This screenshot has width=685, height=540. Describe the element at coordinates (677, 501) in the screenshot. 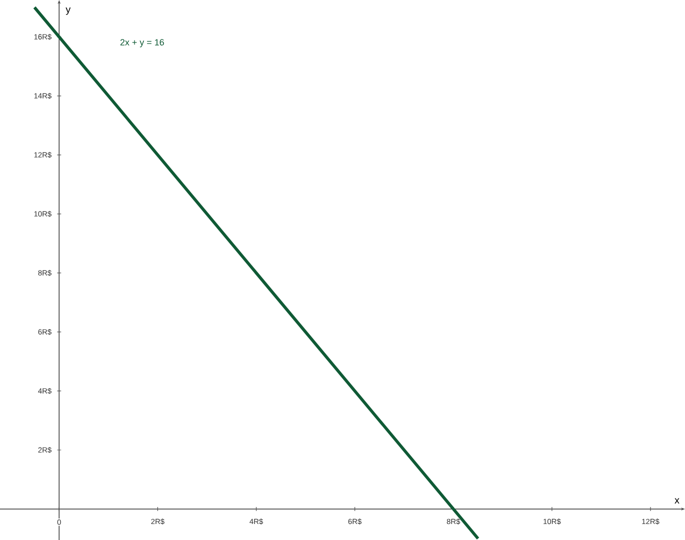

I see `x-axis-title: x` at that location.